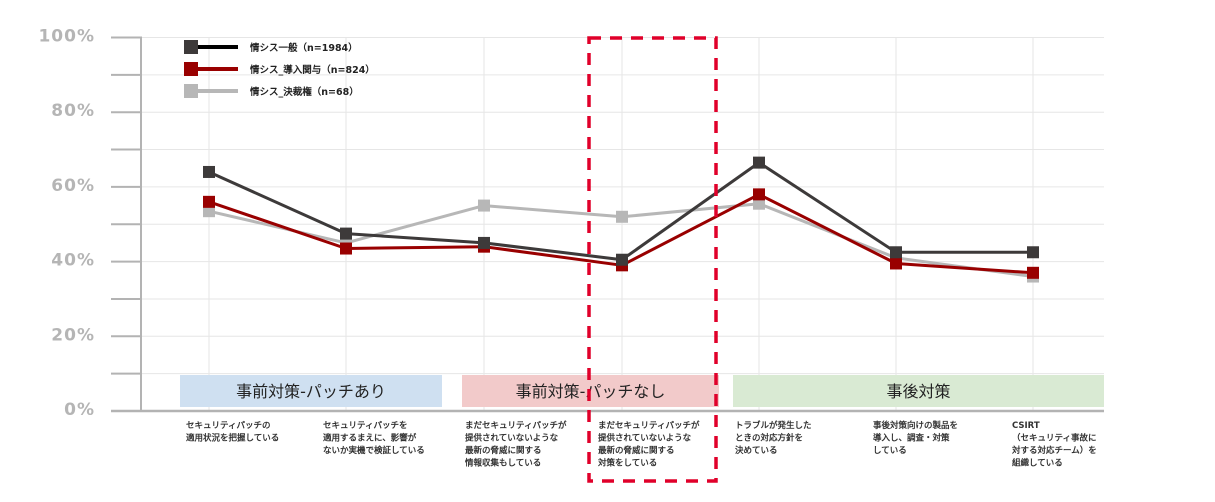 This screenshot has height=502, width=1215. Describe the element at coordinates (304, 92) in the screenshot. I see `legend-label: 情シス_決裁権（n=68）` at that location.